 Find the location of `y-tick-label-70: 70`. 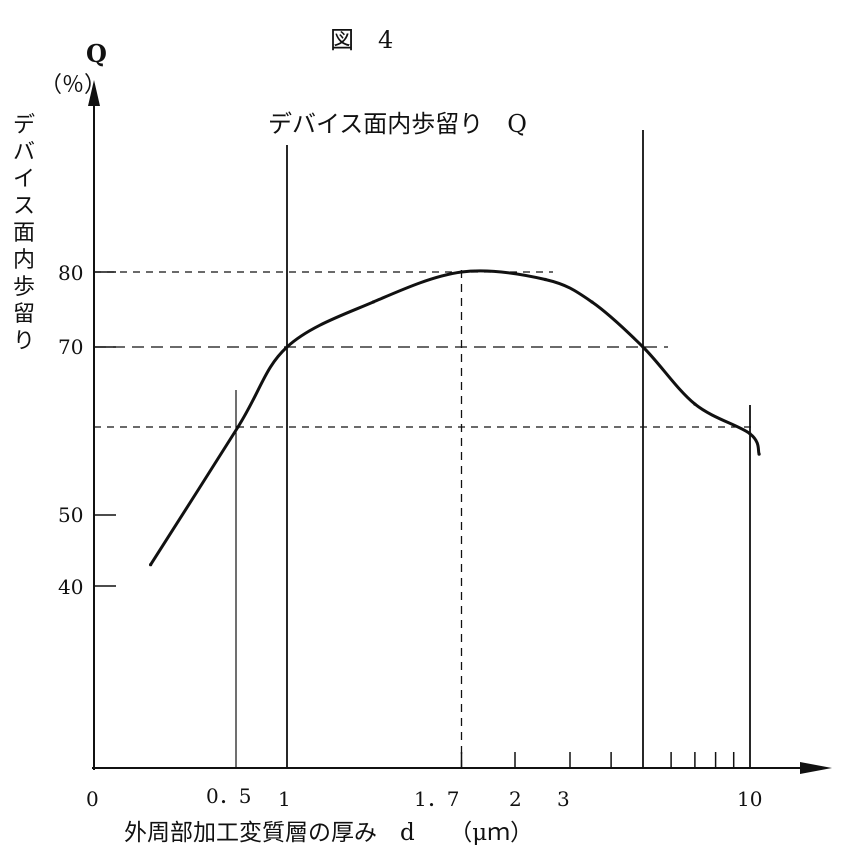

y-tick-label-70: 70 is located at coordinates (70, 347).